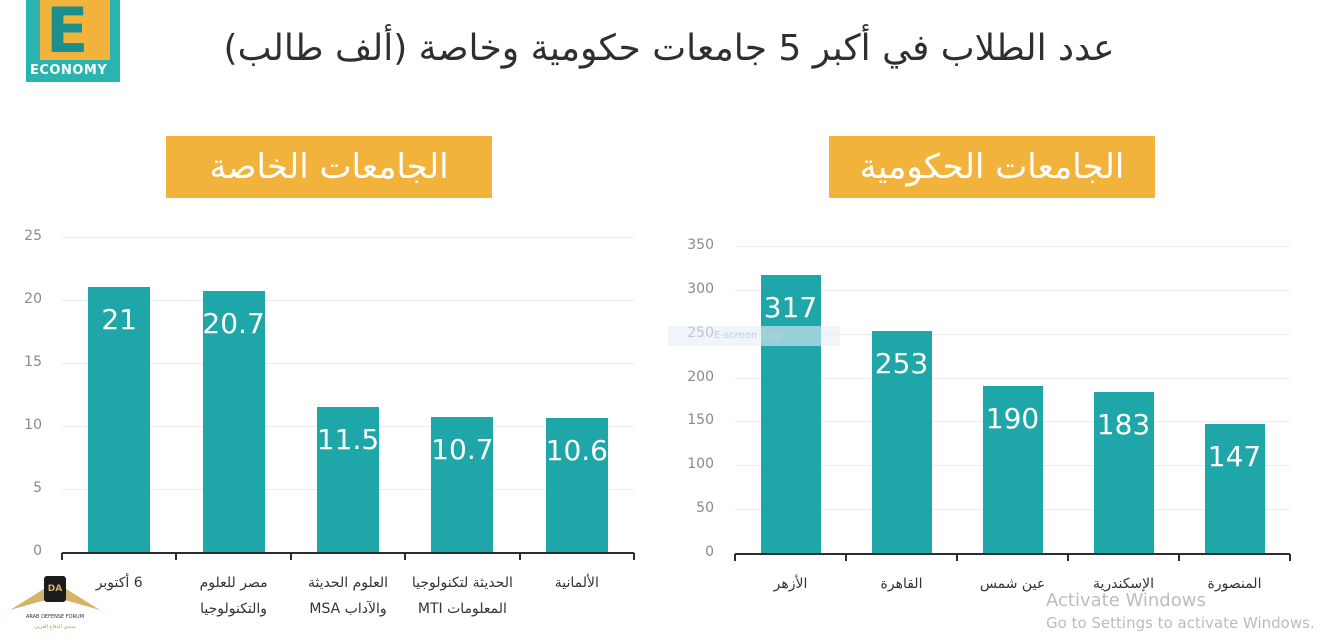  I want to click on economy-logo: E ECONOMY, so click(73, 41).